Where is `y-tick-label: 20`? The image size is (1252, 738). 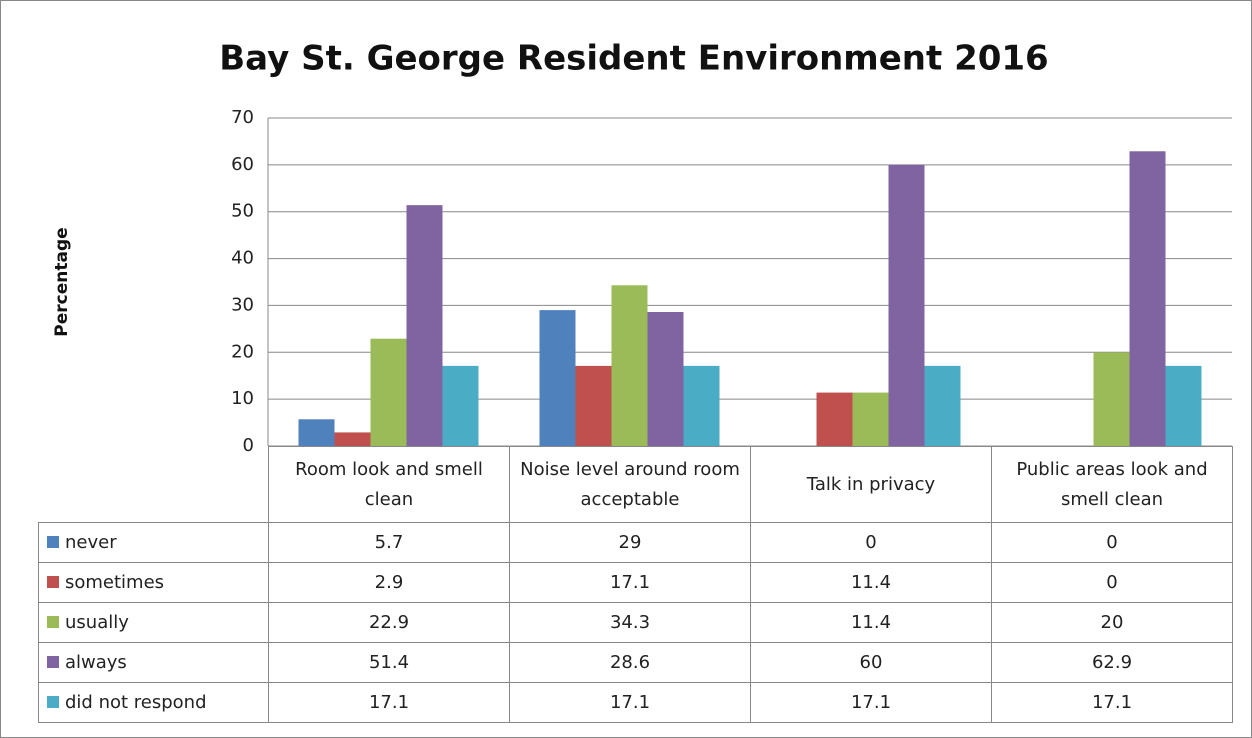
y-tick-label: 20 is located at coordinates (242, 351).